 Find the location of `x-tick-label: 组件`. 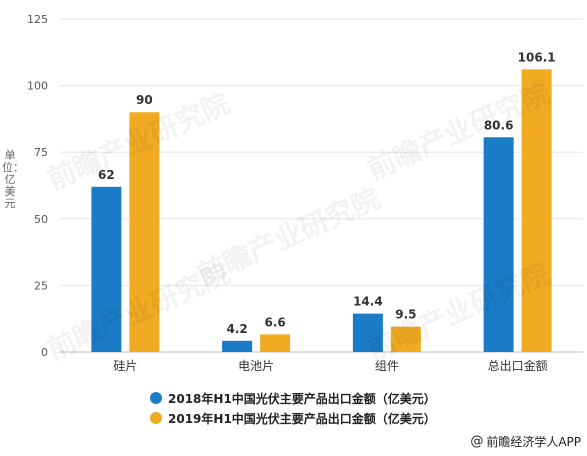

x-tick-label: 组件 is located at coordinates (387, 366).